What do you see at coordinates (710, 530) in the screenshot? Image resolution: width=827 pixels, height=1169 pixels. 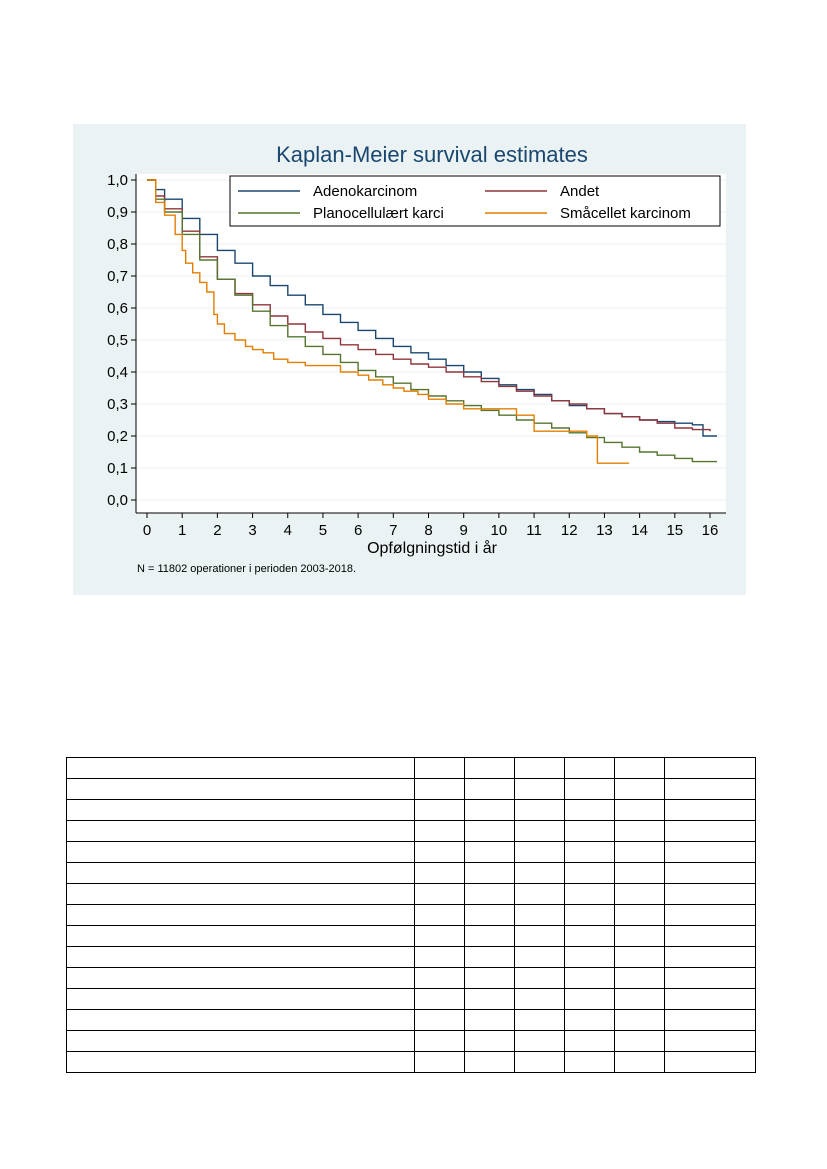 I see `x-tick-label: 16` at bounding box center [710, 530].